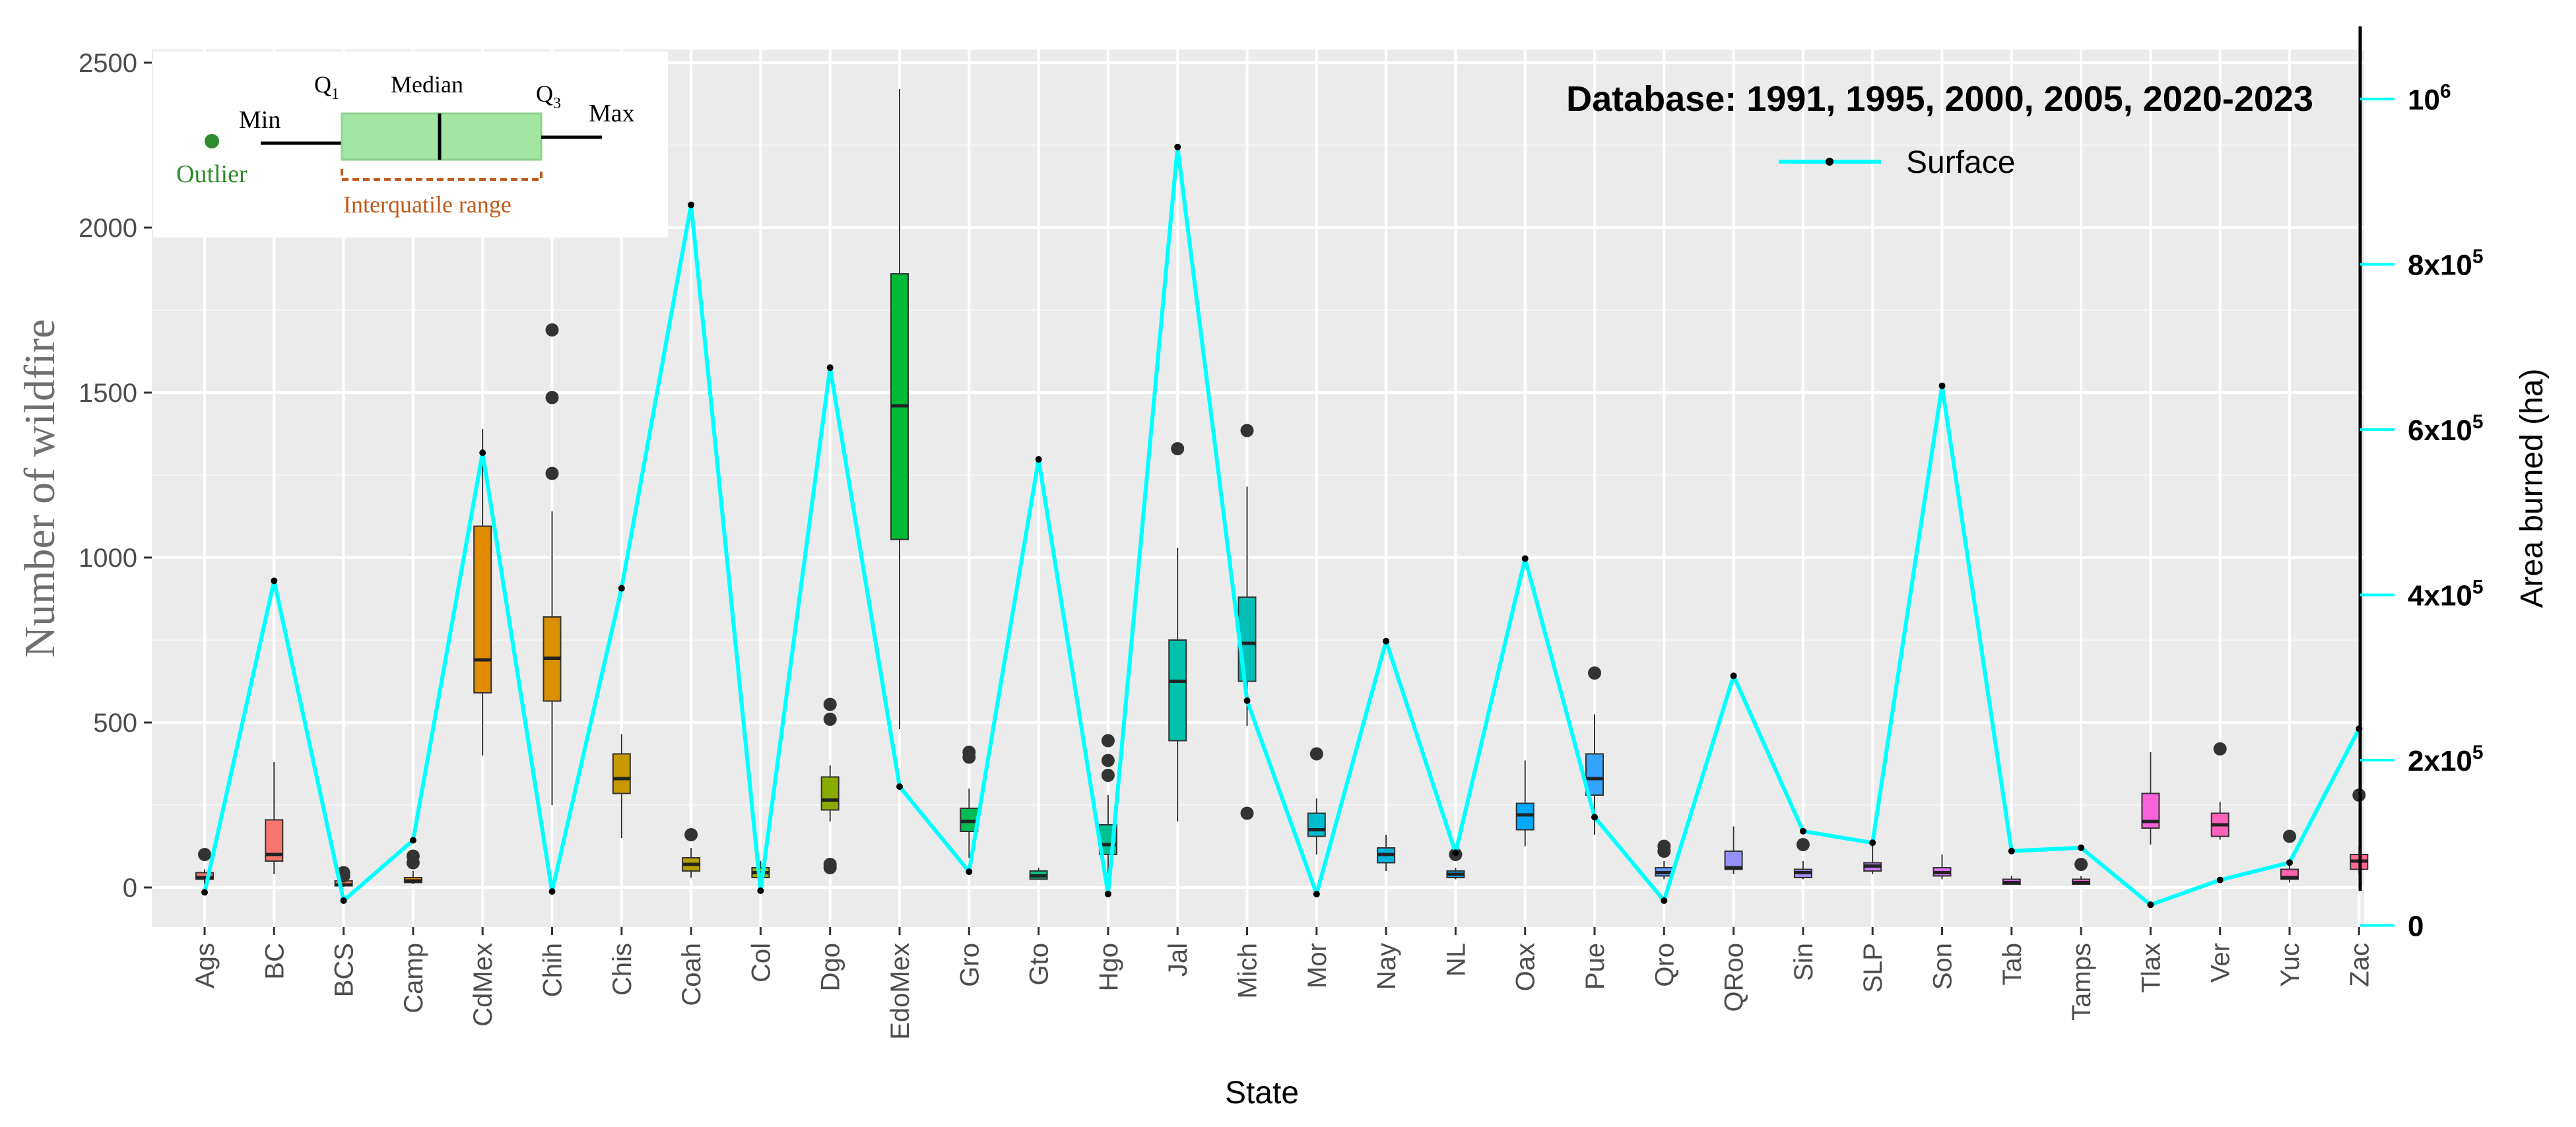 The height and width of the screenshot is (1127, 2576). Describe the element at coordinates (1594, 750) in the screenshot. I see `box-Pue` at that location.